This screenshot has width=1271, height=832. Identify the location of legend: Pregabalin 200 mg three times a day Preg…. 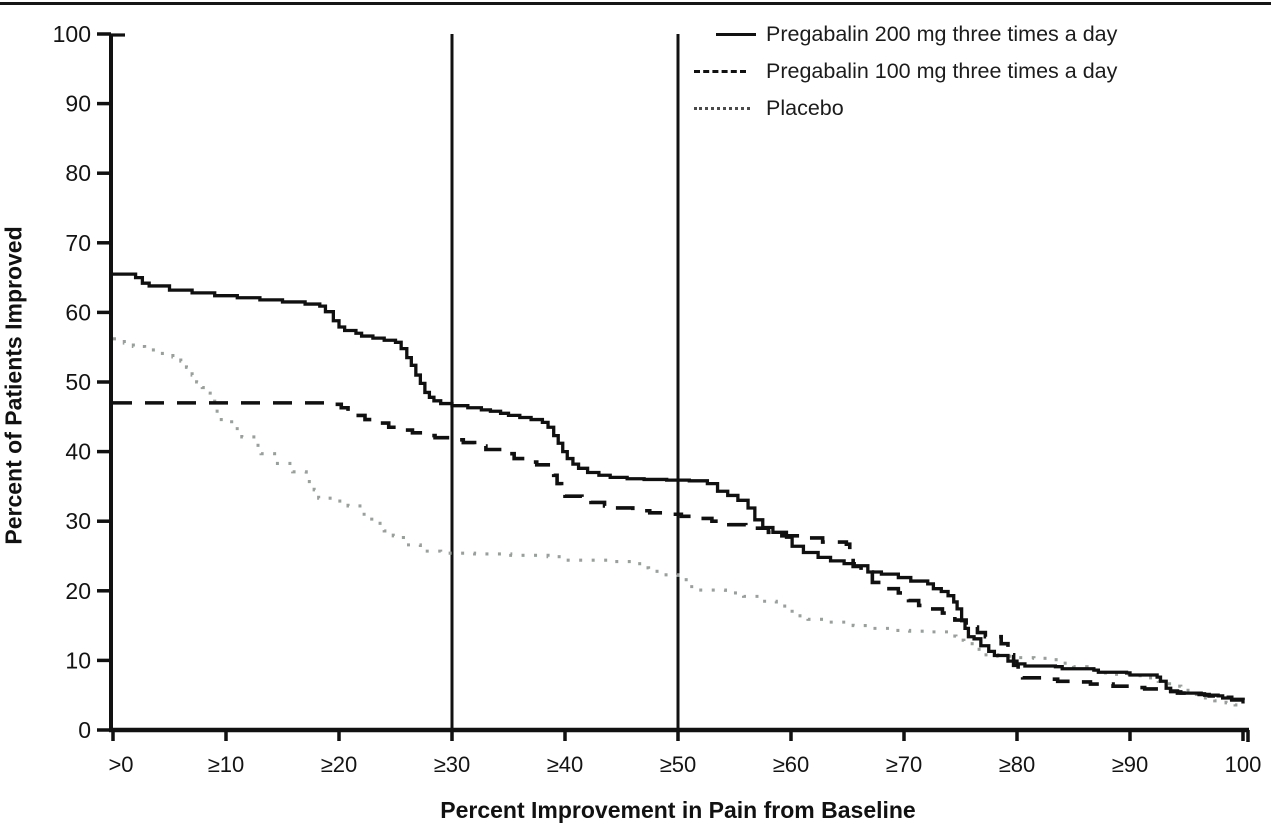
(905, 71).